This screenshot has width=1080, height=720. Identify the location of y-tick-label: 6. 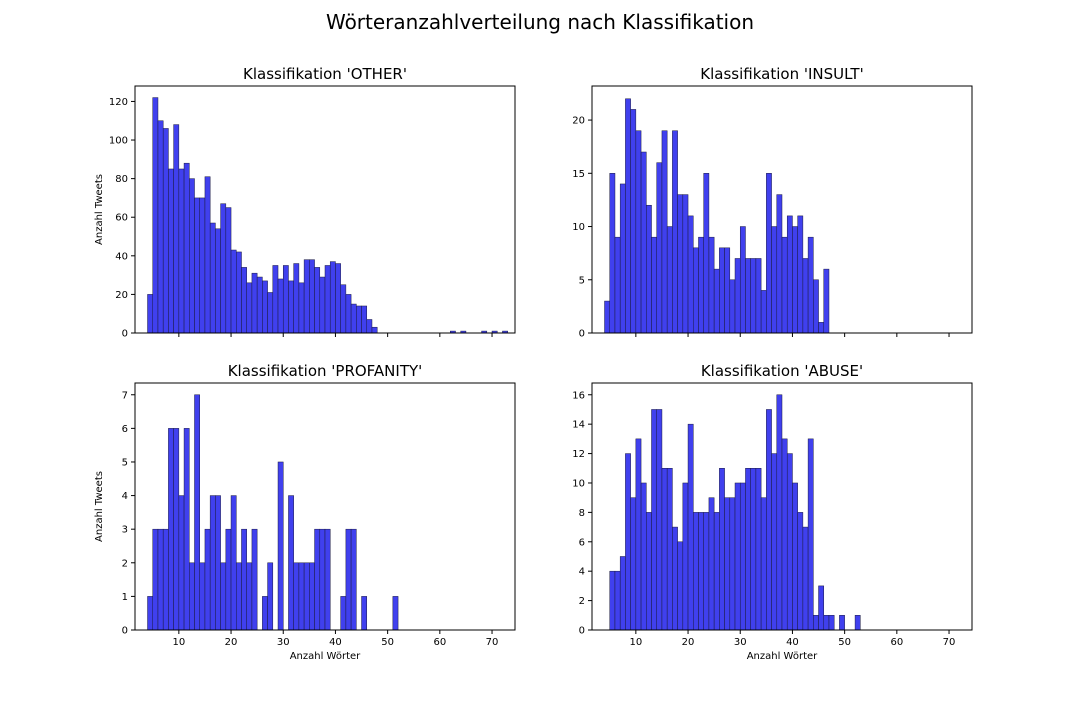
(582, 542).